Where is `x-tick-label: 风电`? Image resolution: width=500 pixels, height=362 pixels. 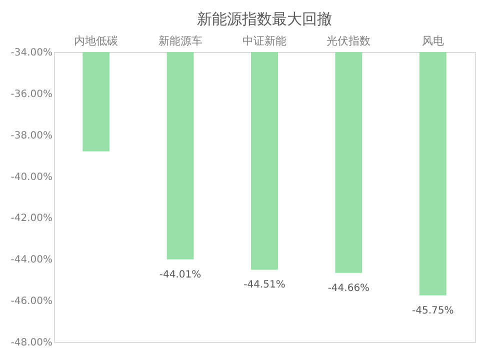 x-tick-label: 风电 is located at coordinates (433, 41).